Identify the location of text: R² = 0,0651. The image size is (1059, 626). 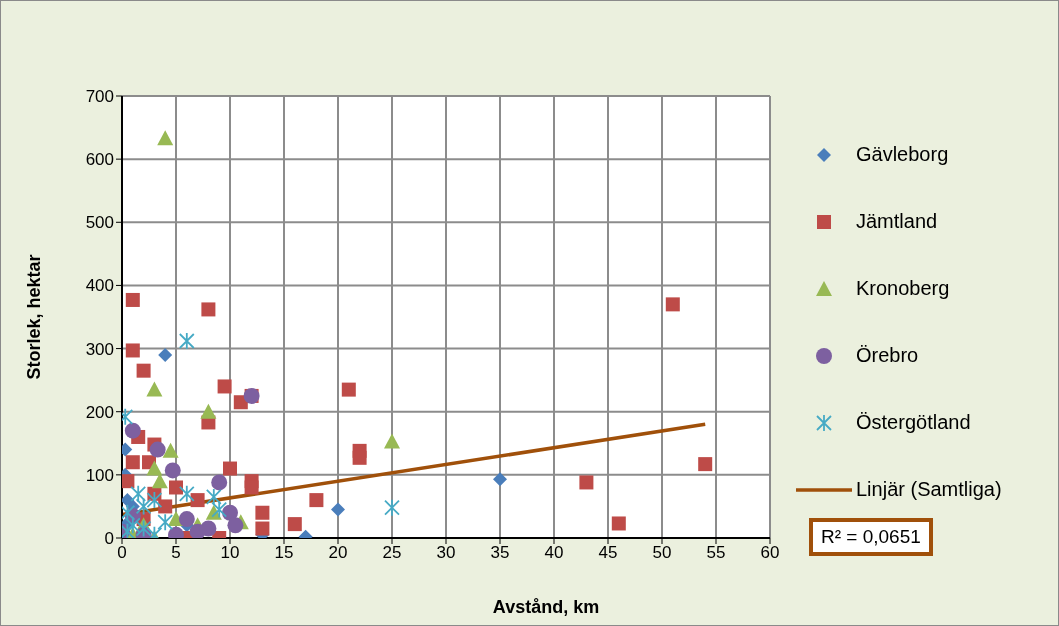
(871, 536).